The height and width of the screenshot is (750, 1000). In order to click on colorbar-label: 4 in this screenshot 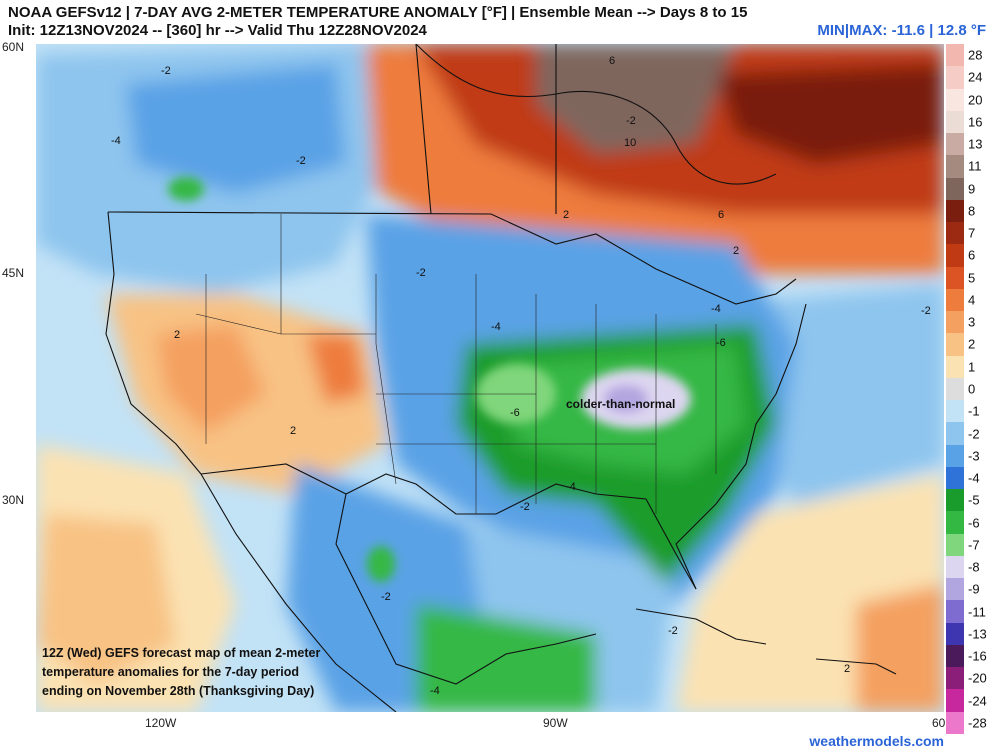, I will do `click(972, 300)`.